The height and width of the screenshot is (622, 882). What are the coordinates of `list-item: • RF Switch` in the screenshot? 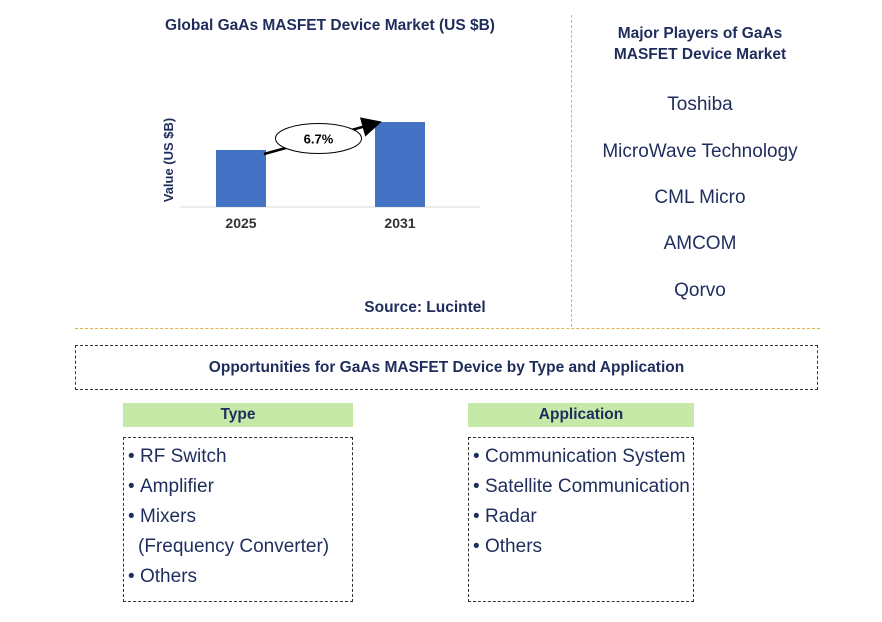 It's located at (177, 456).